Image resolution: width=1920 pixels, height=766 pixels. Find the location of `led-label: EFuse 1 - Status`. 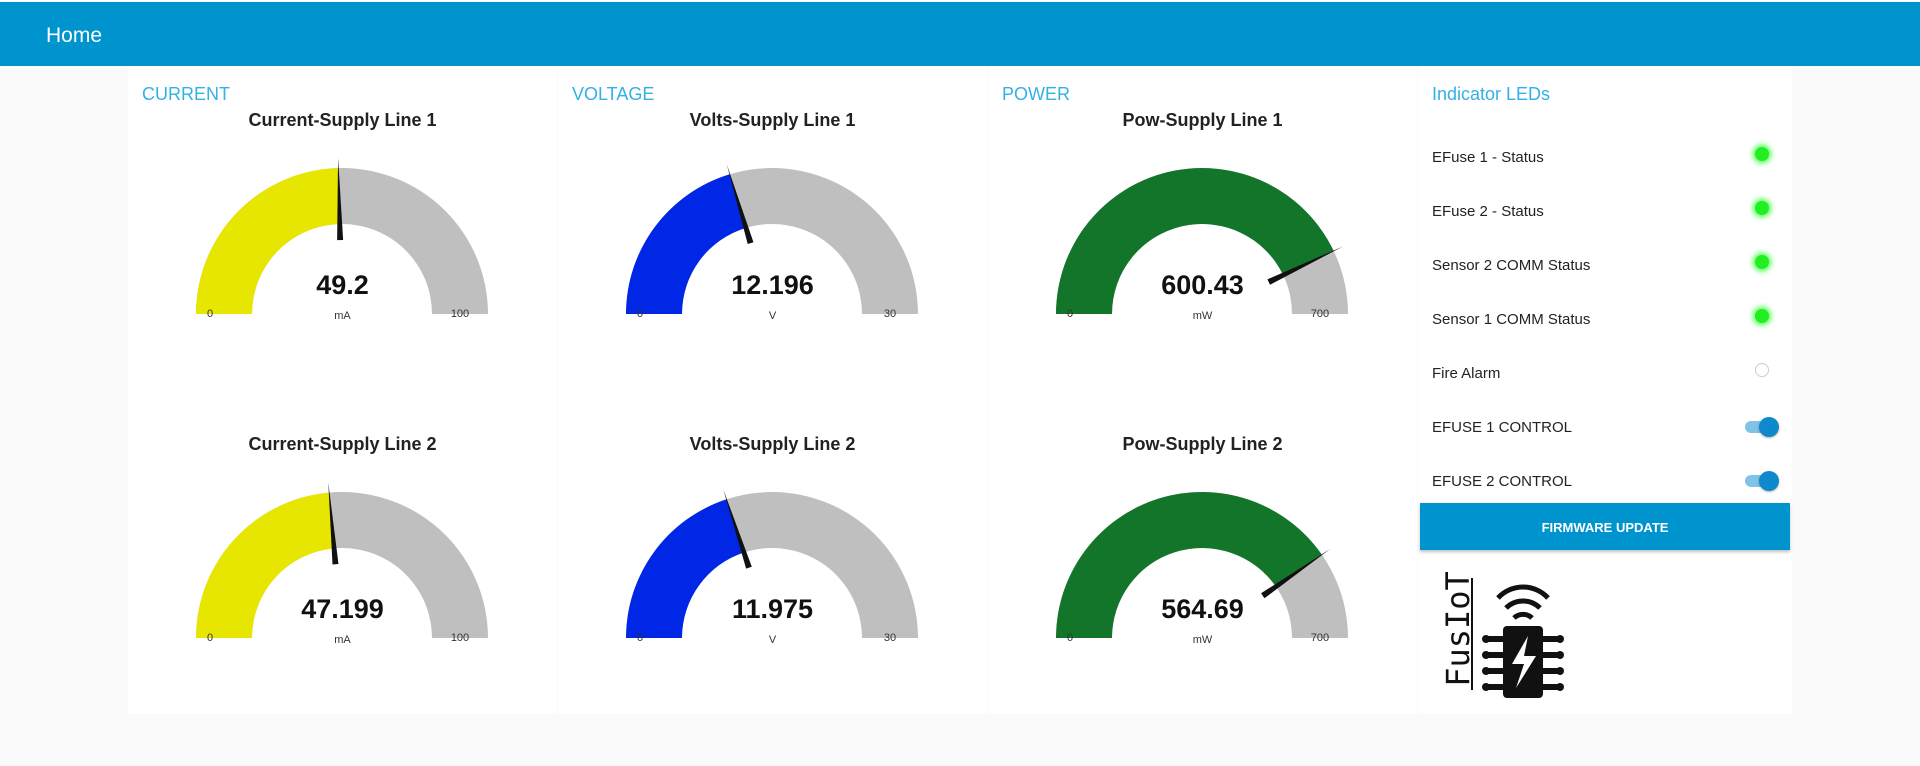

led-label: EFuse 1 - Status is located at coordinates (1488, 157).